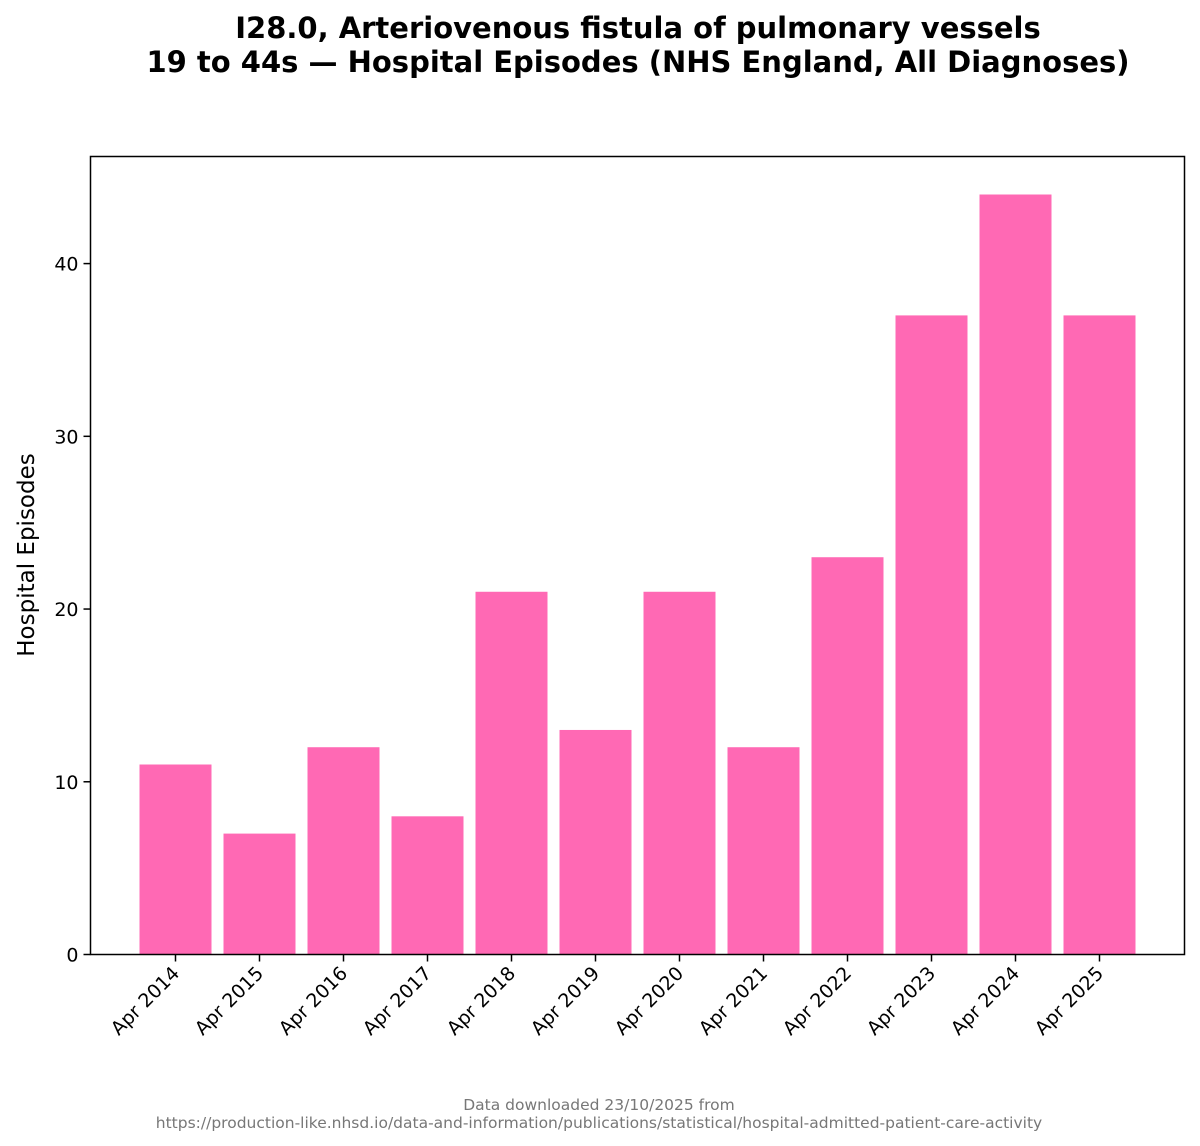 The height and width of the screenshot is (1146, 1200). Describe the element at coordinates (343, 851) in the screenshot. I see `bar-apr-2016` at that location.